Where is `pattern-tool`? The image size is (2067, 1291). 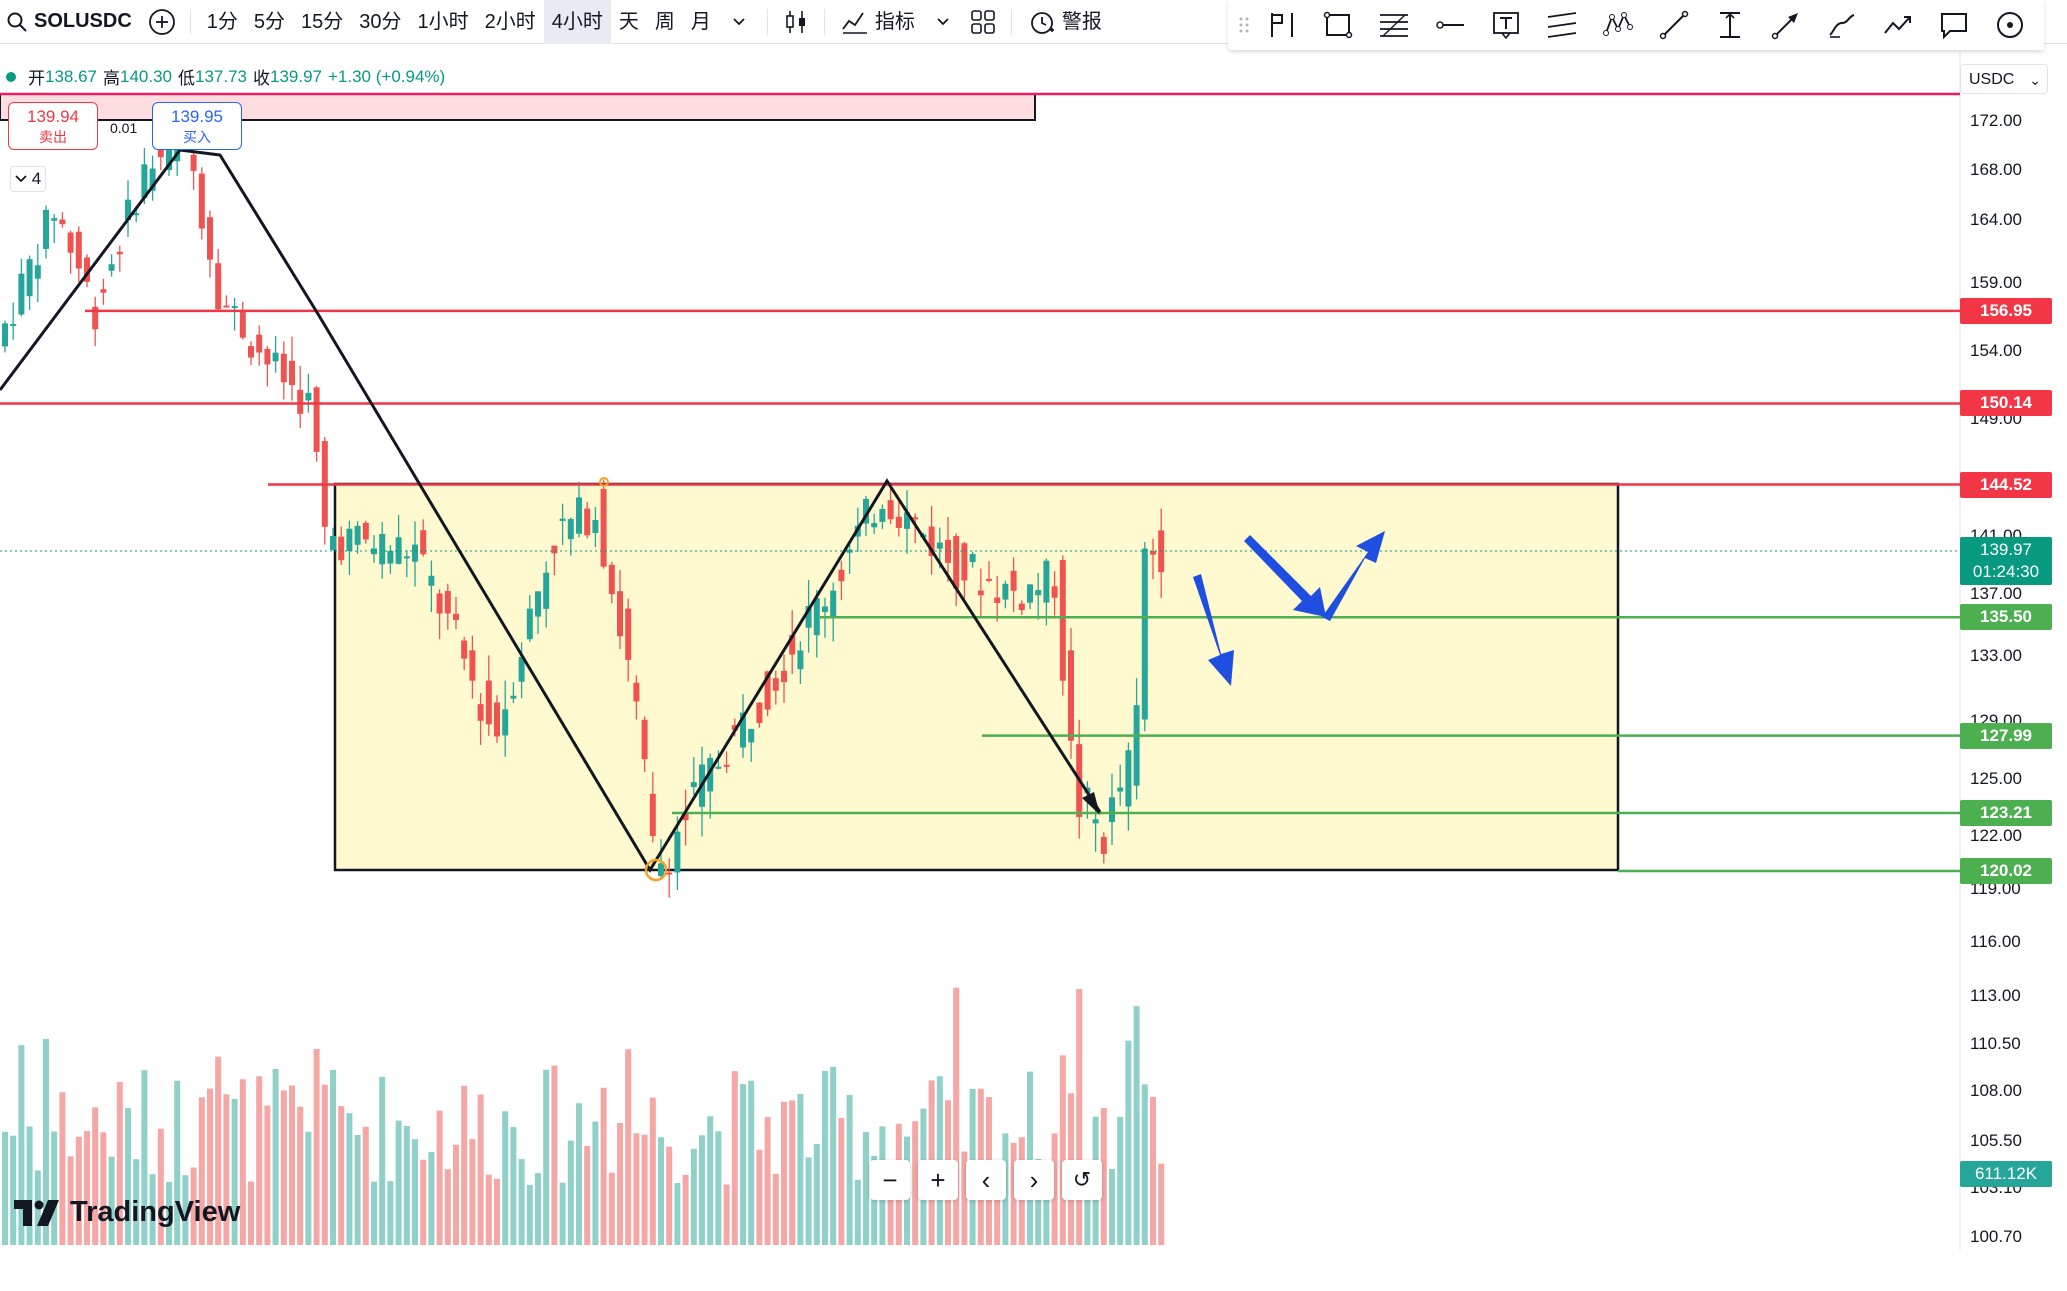 pattern-tool is located at coordinates (1618, 25).